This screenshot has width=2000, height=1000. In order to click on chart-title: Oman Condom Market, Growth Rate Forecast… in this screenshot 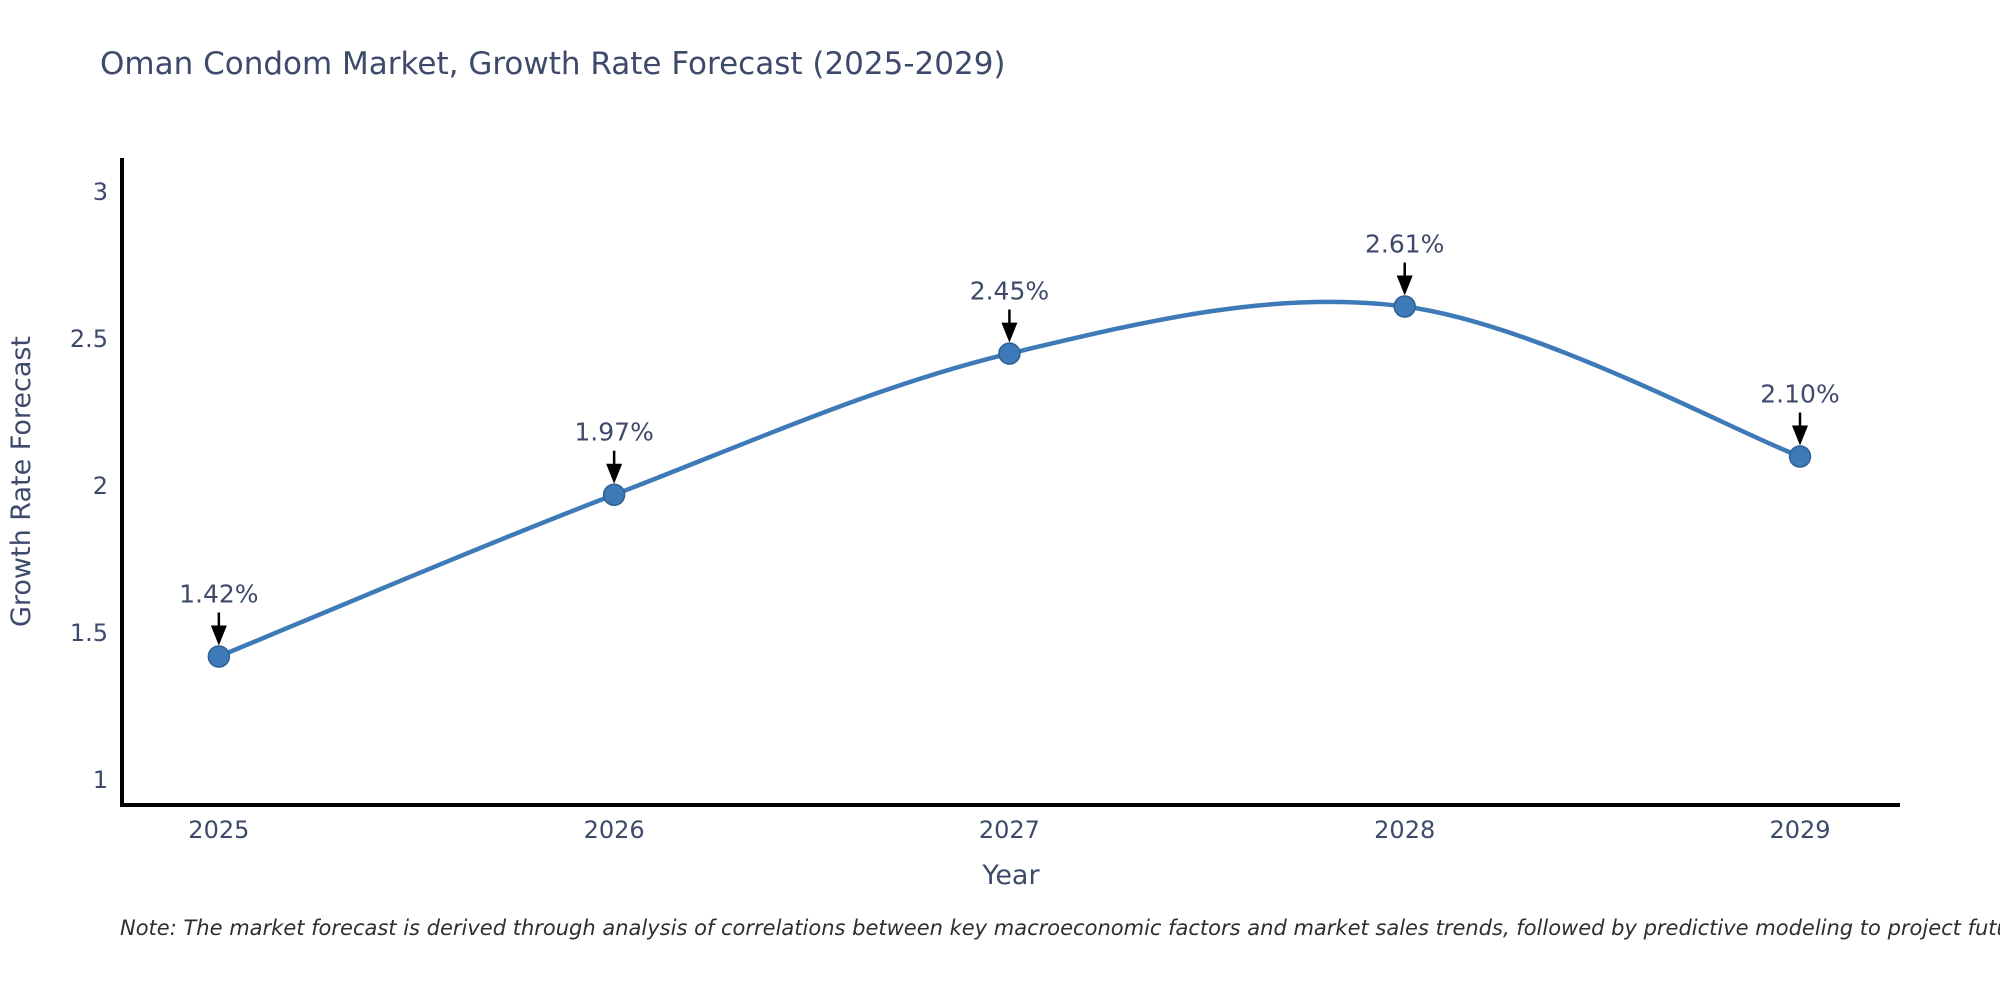, I will do `click(553, 64)`.